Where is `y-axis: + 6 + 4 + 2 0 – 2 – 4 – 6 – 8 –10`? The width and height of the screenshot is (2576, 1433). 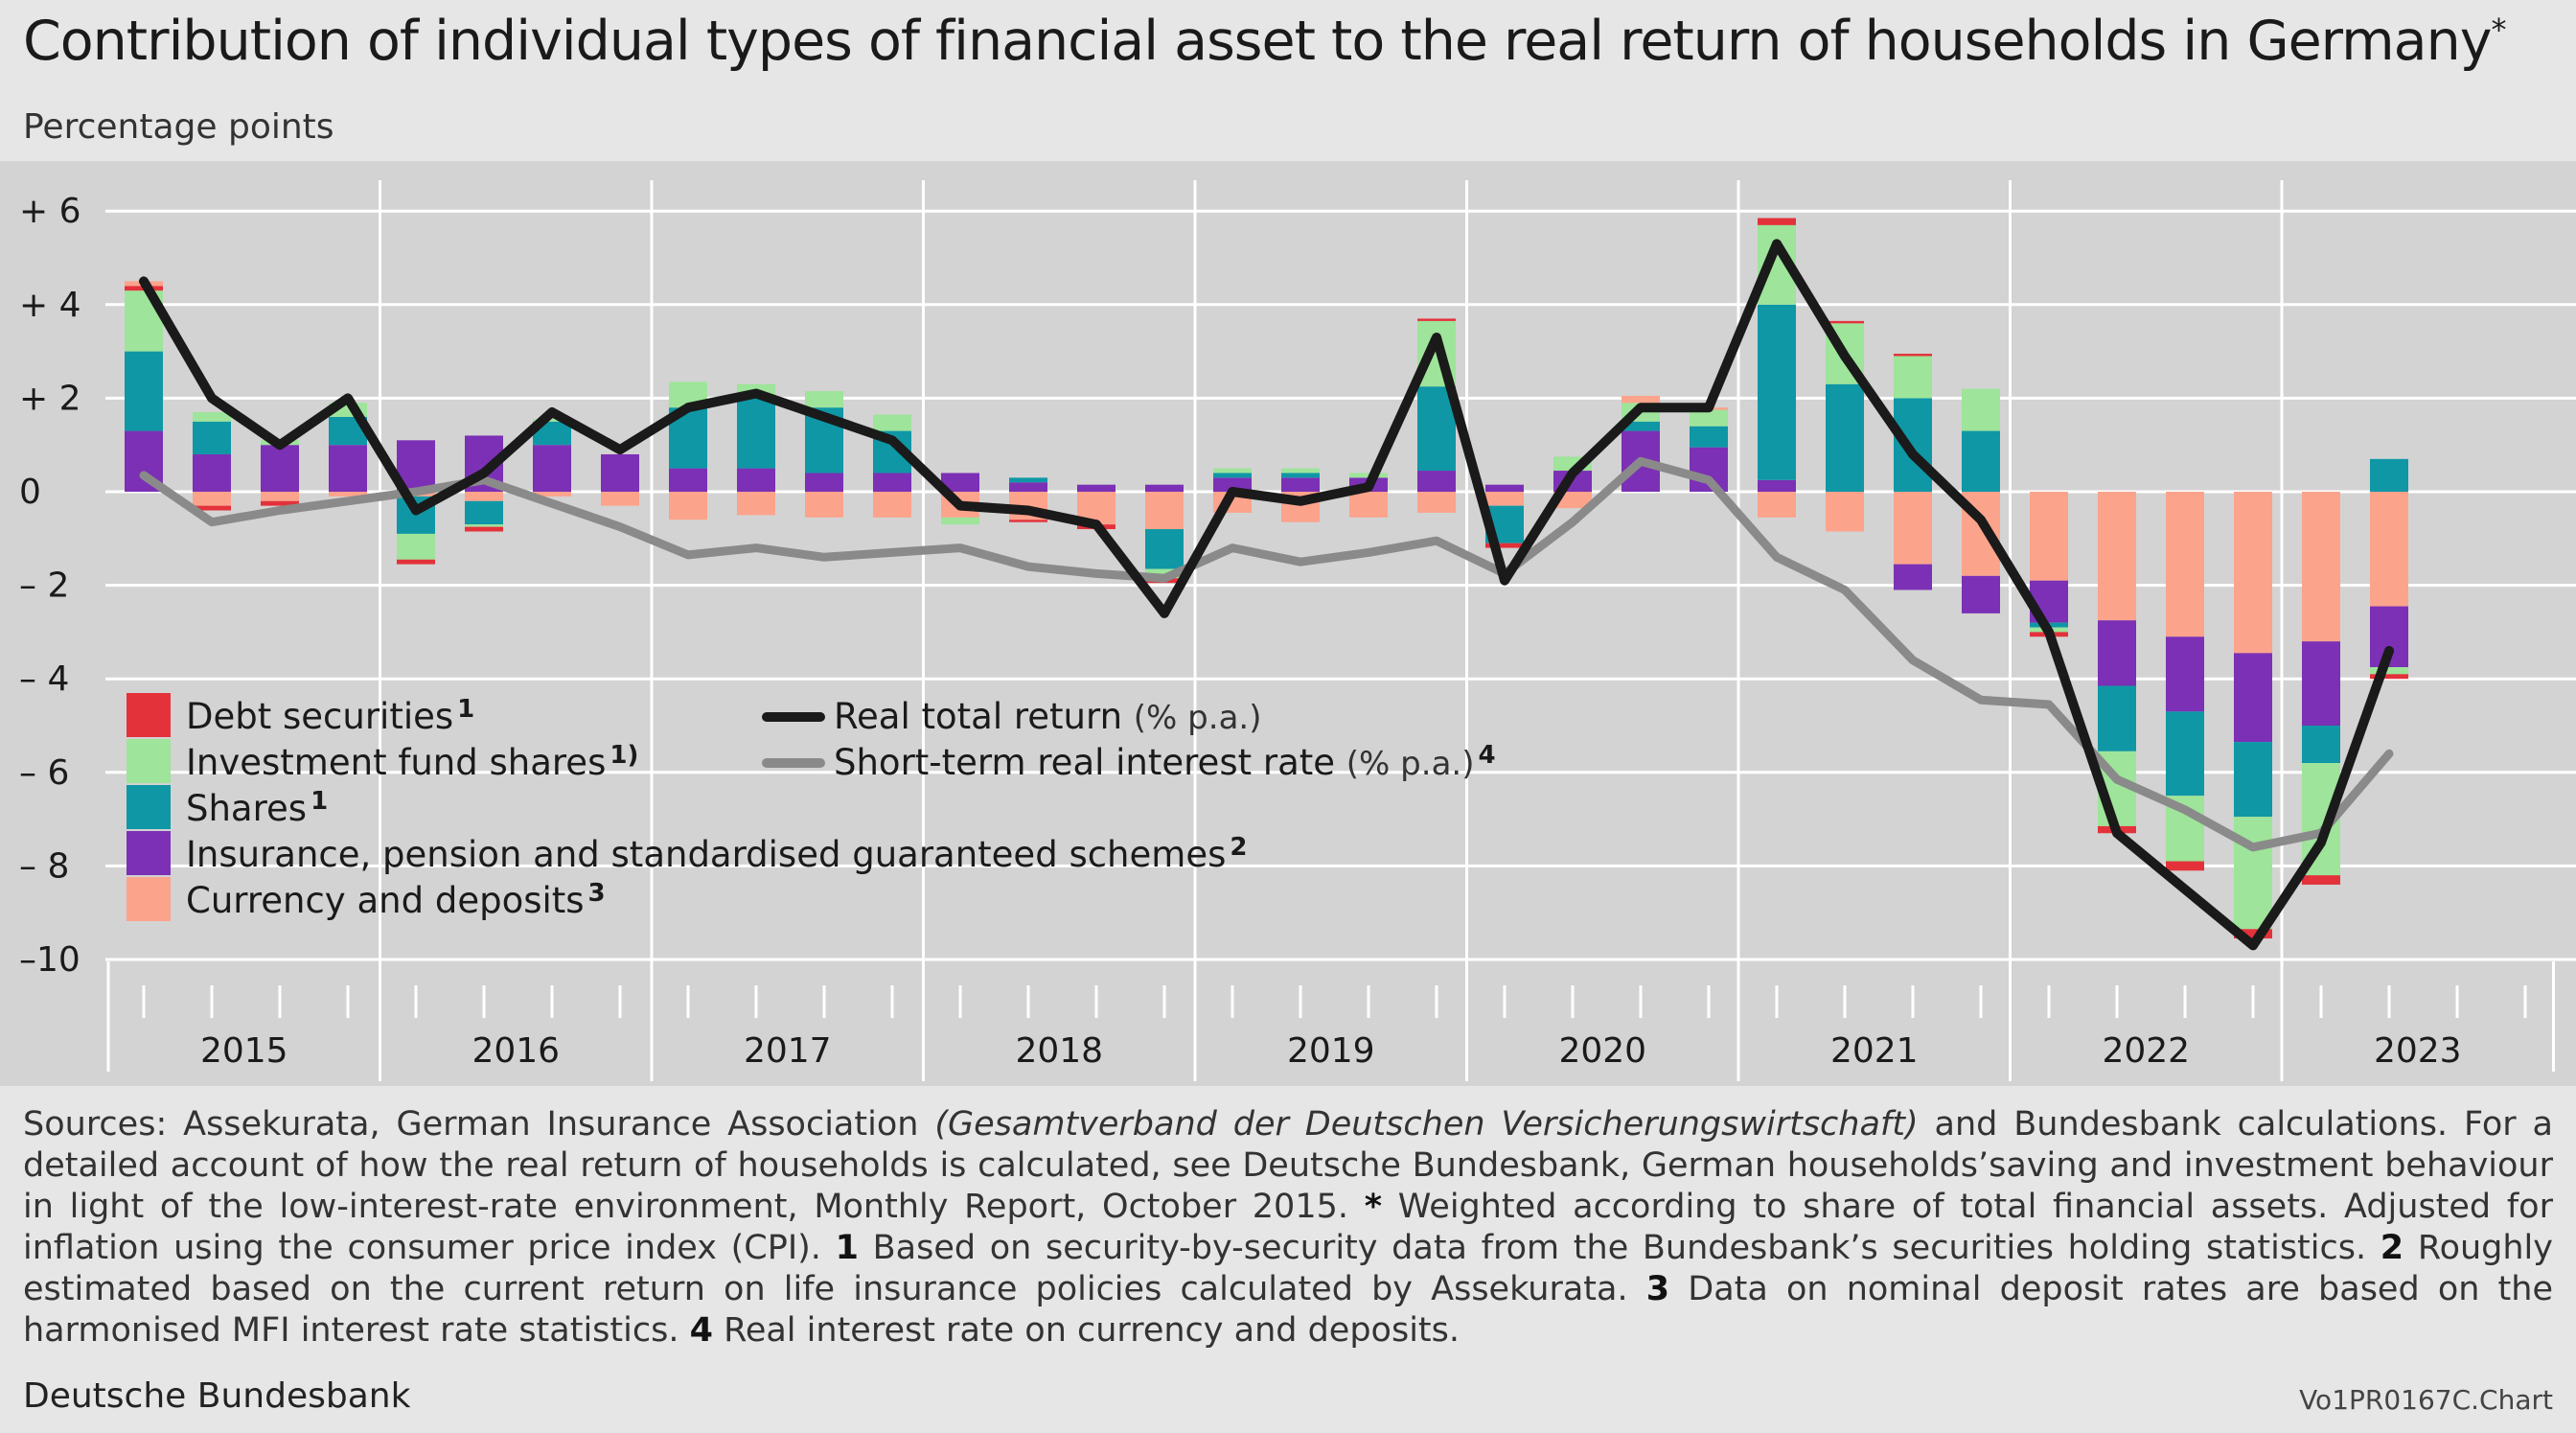
y-axis: + 6 + 4 + 2 0 – 2 – 4 – 6 – 8 –10 is located at coordinates (50, 586).